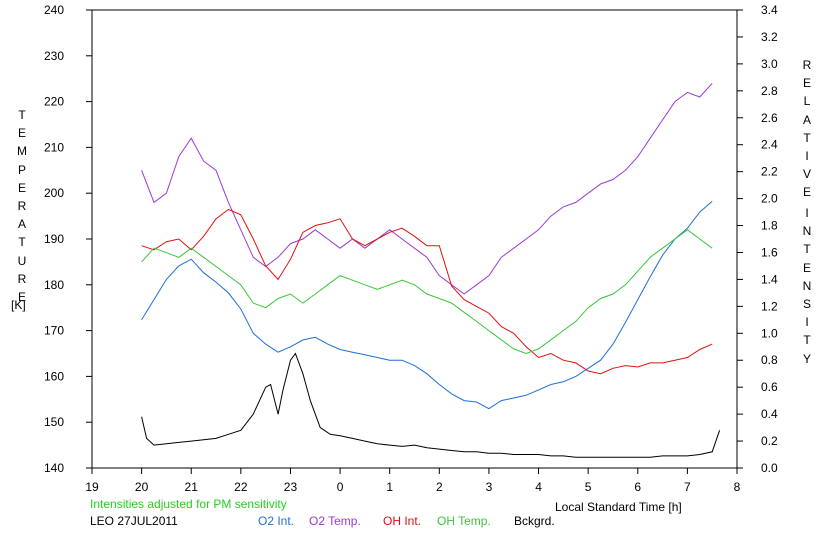 This screenshot has height=535, width=828. Describe the element at coordinates (769, 172) in the screenshot. I see `y-right-tick-label: 2.2` at that location.